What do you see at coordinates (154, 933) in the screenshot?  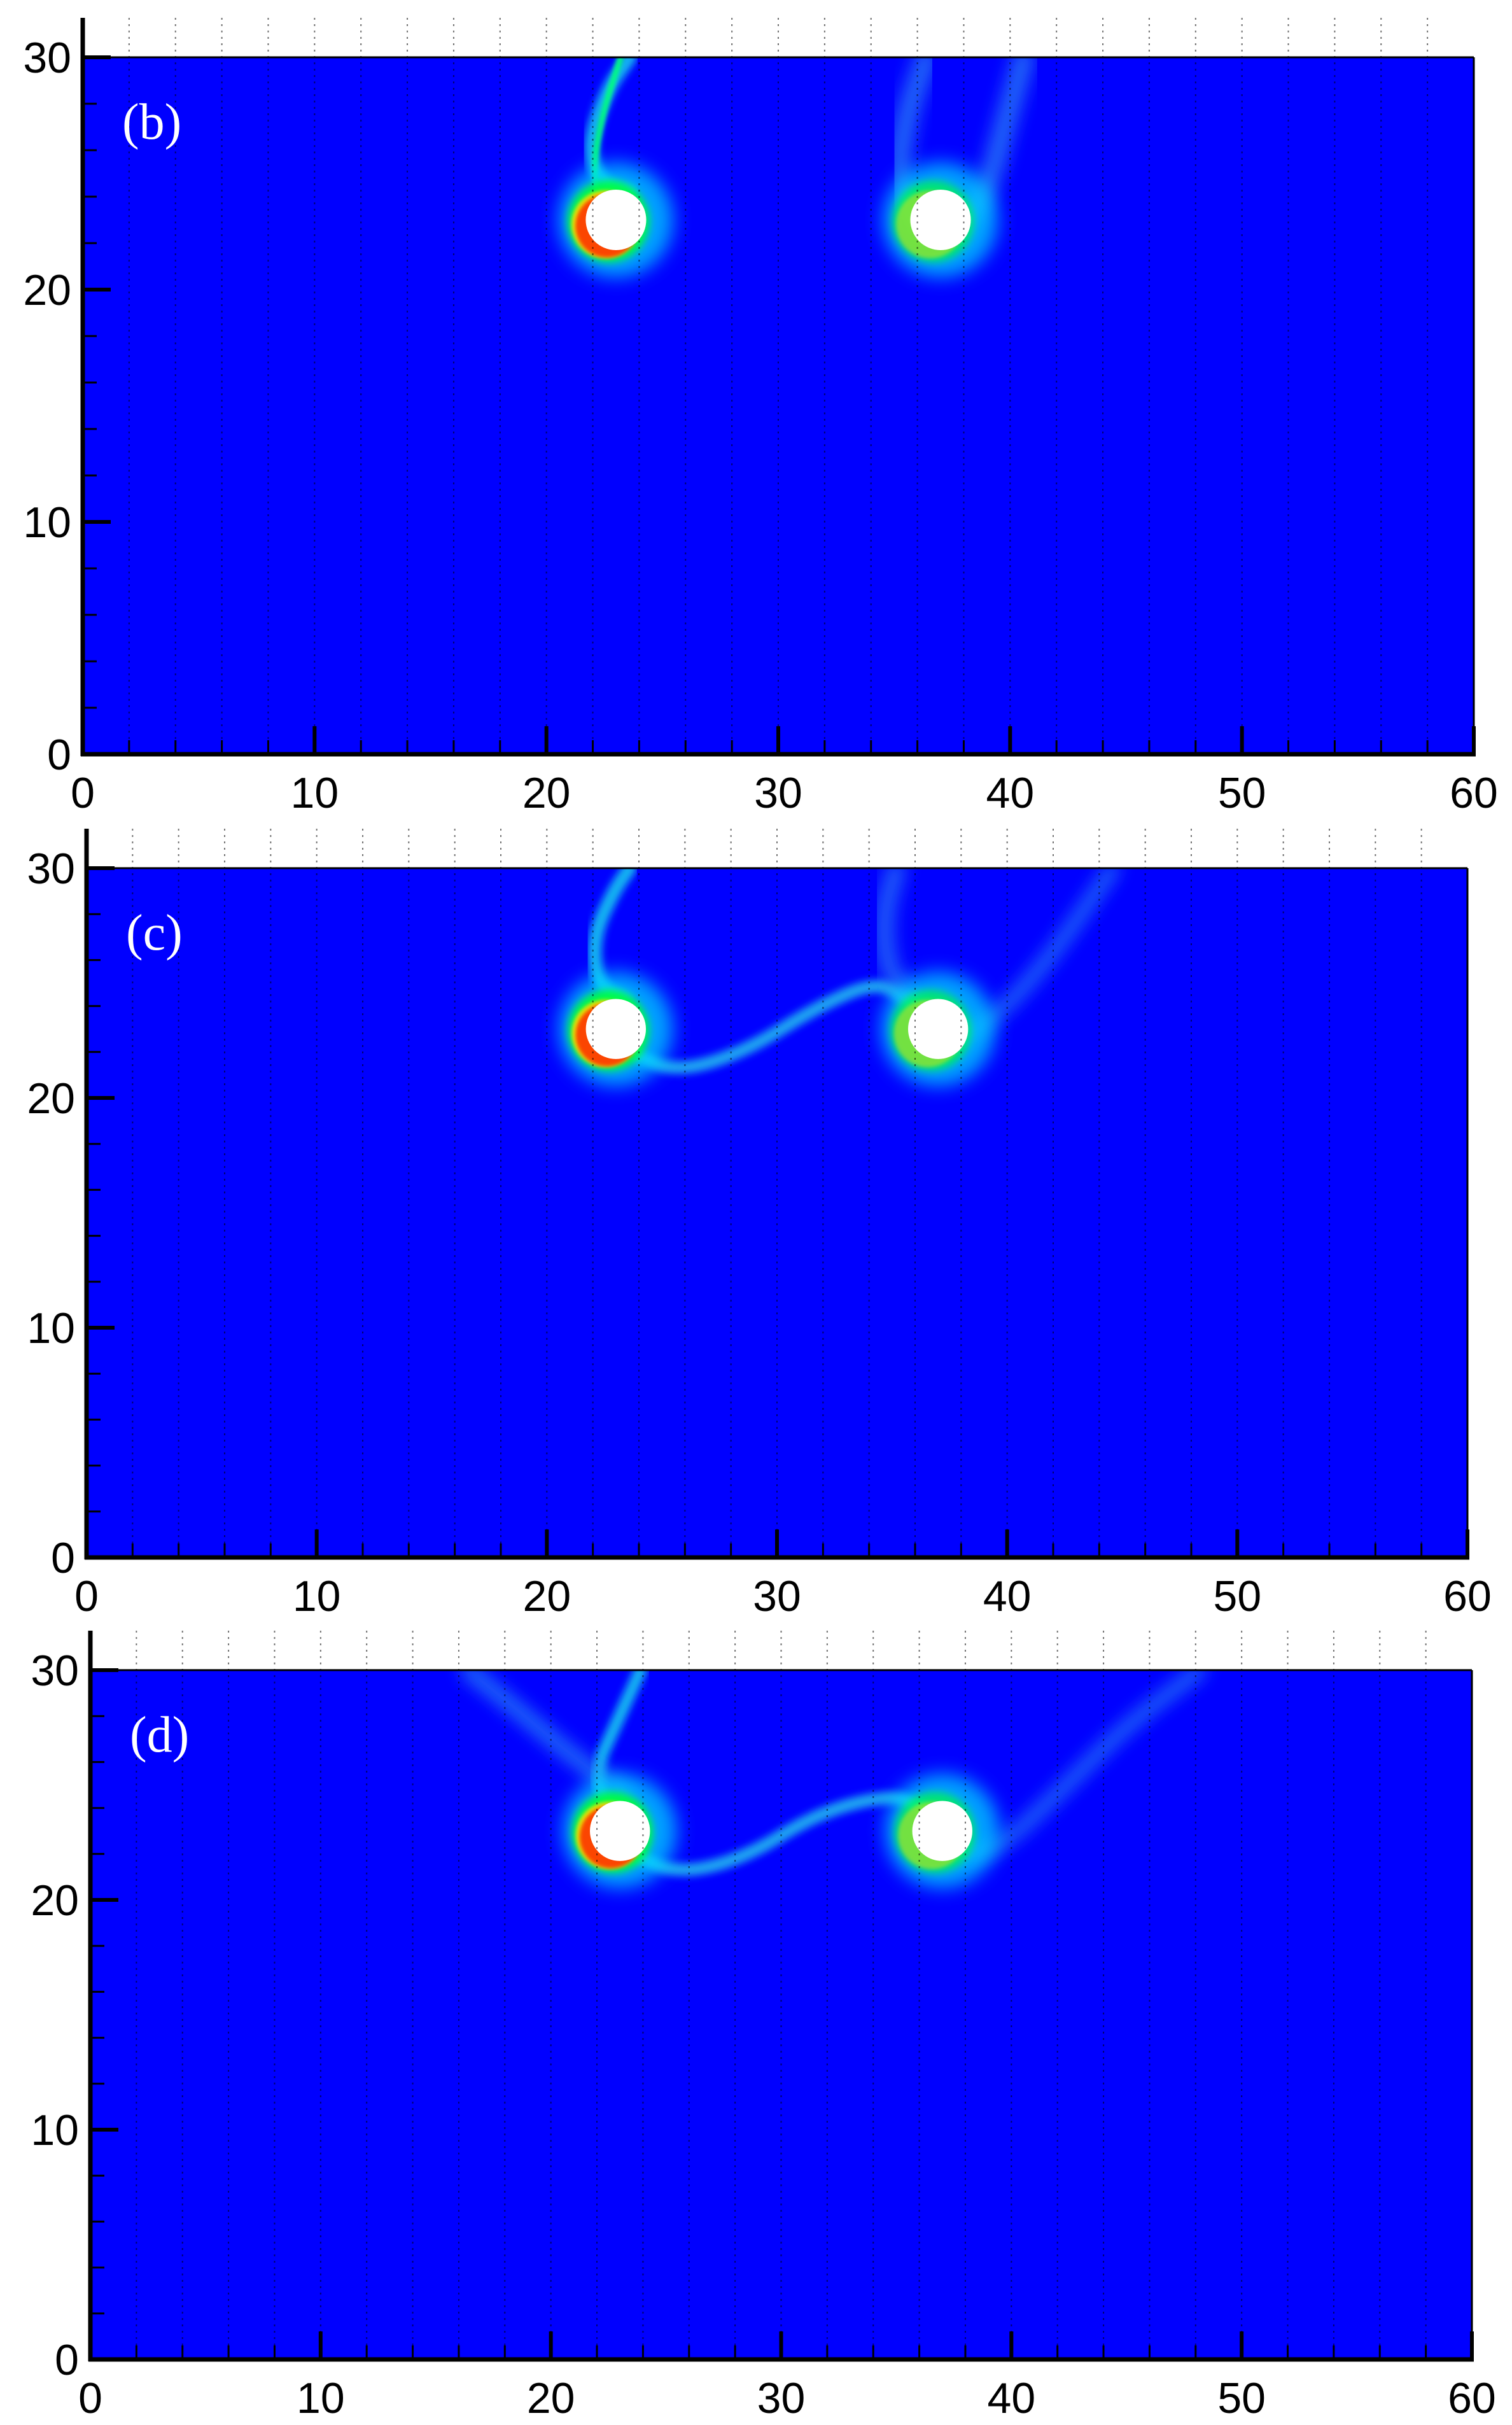 I see `panel-label: (c)` at bounding box center [154, 933].